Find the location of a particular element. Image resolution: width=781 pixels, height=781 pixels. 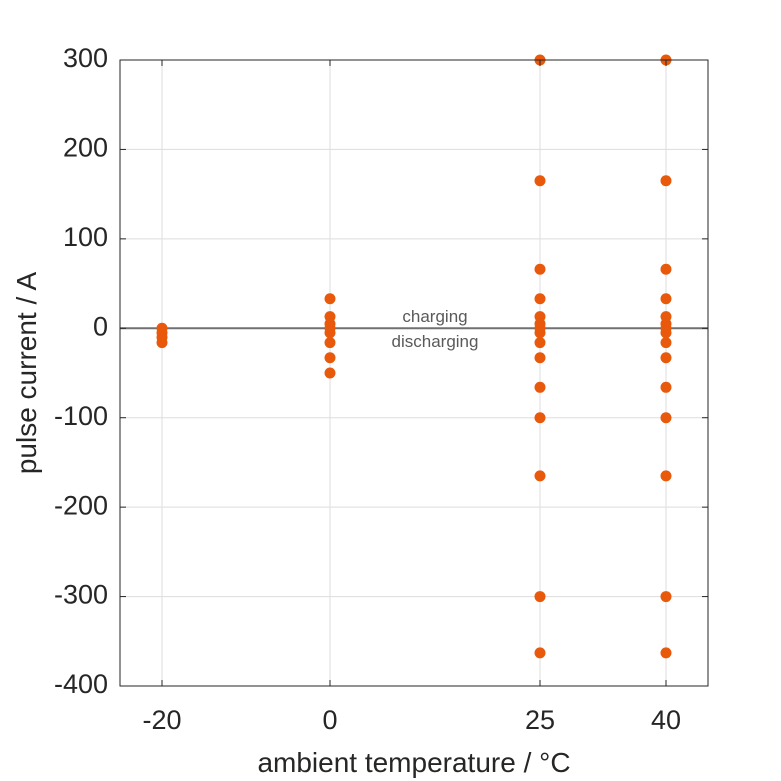

x-tick-label: -20 is located at coordinates (161, 720).